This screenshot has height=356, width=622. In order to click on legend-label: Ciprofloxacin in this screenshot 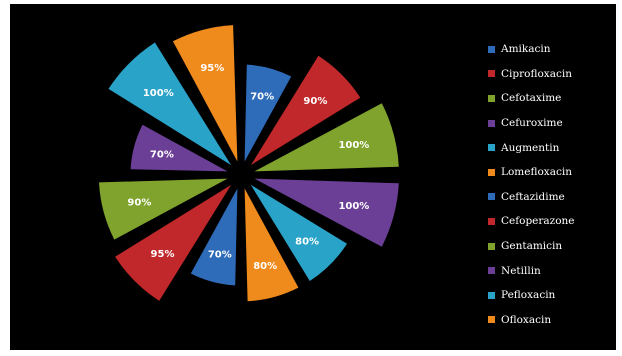, I will do `click(536, 73)`.